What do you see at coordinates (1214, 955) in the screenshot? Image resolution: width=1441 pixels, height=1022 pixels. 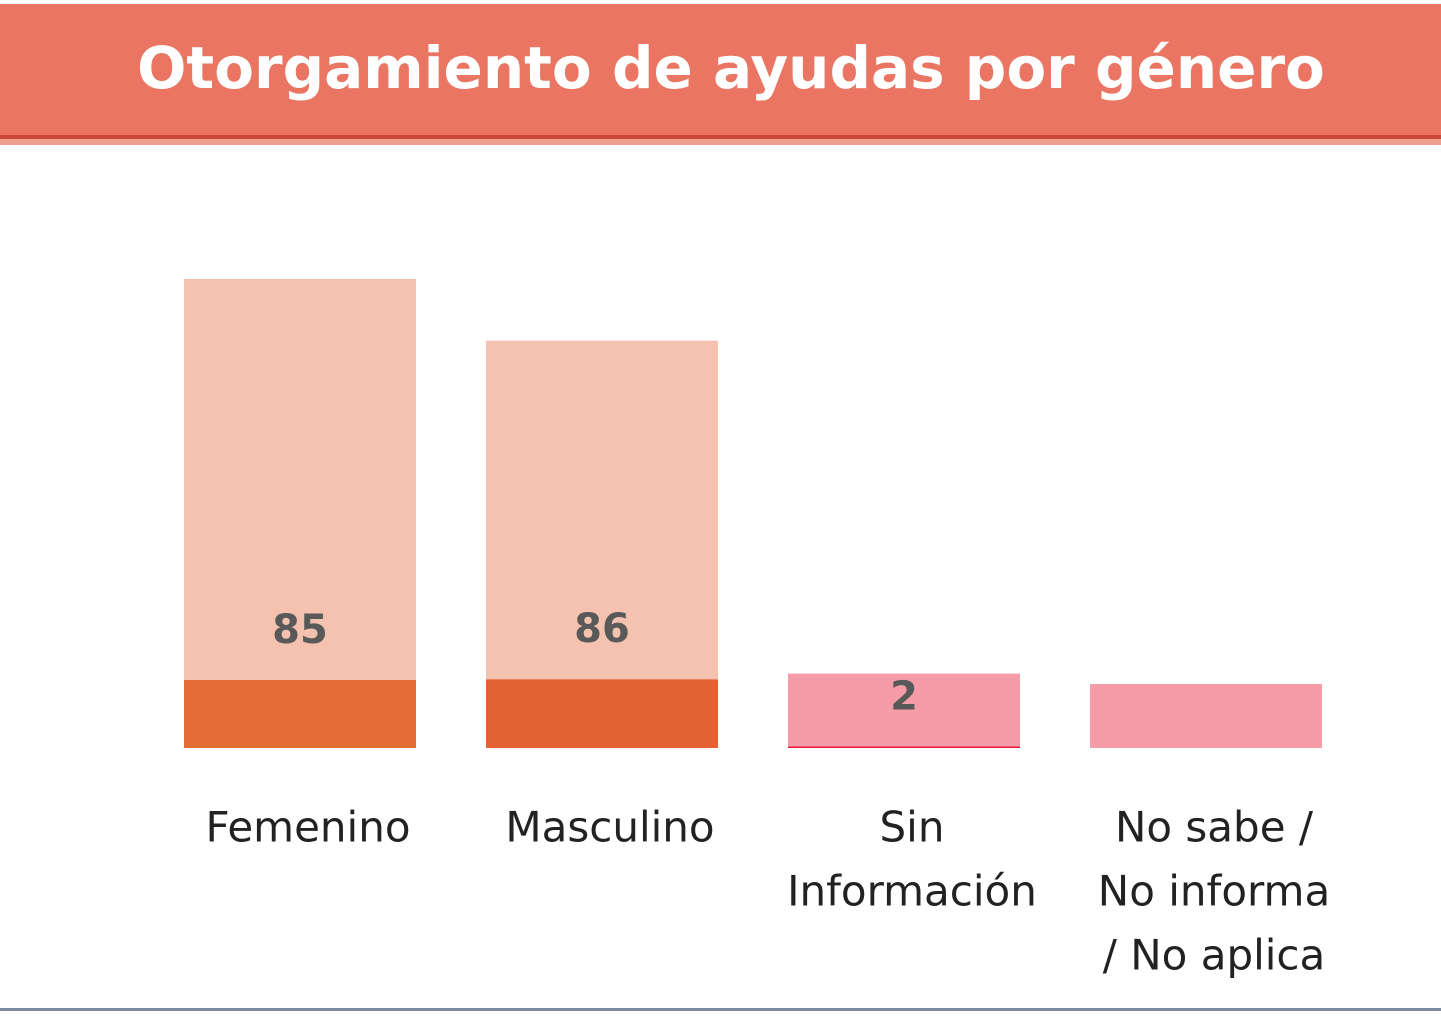 I see `x-tick-label: / No aplica` at bounding box center [1214, 955].